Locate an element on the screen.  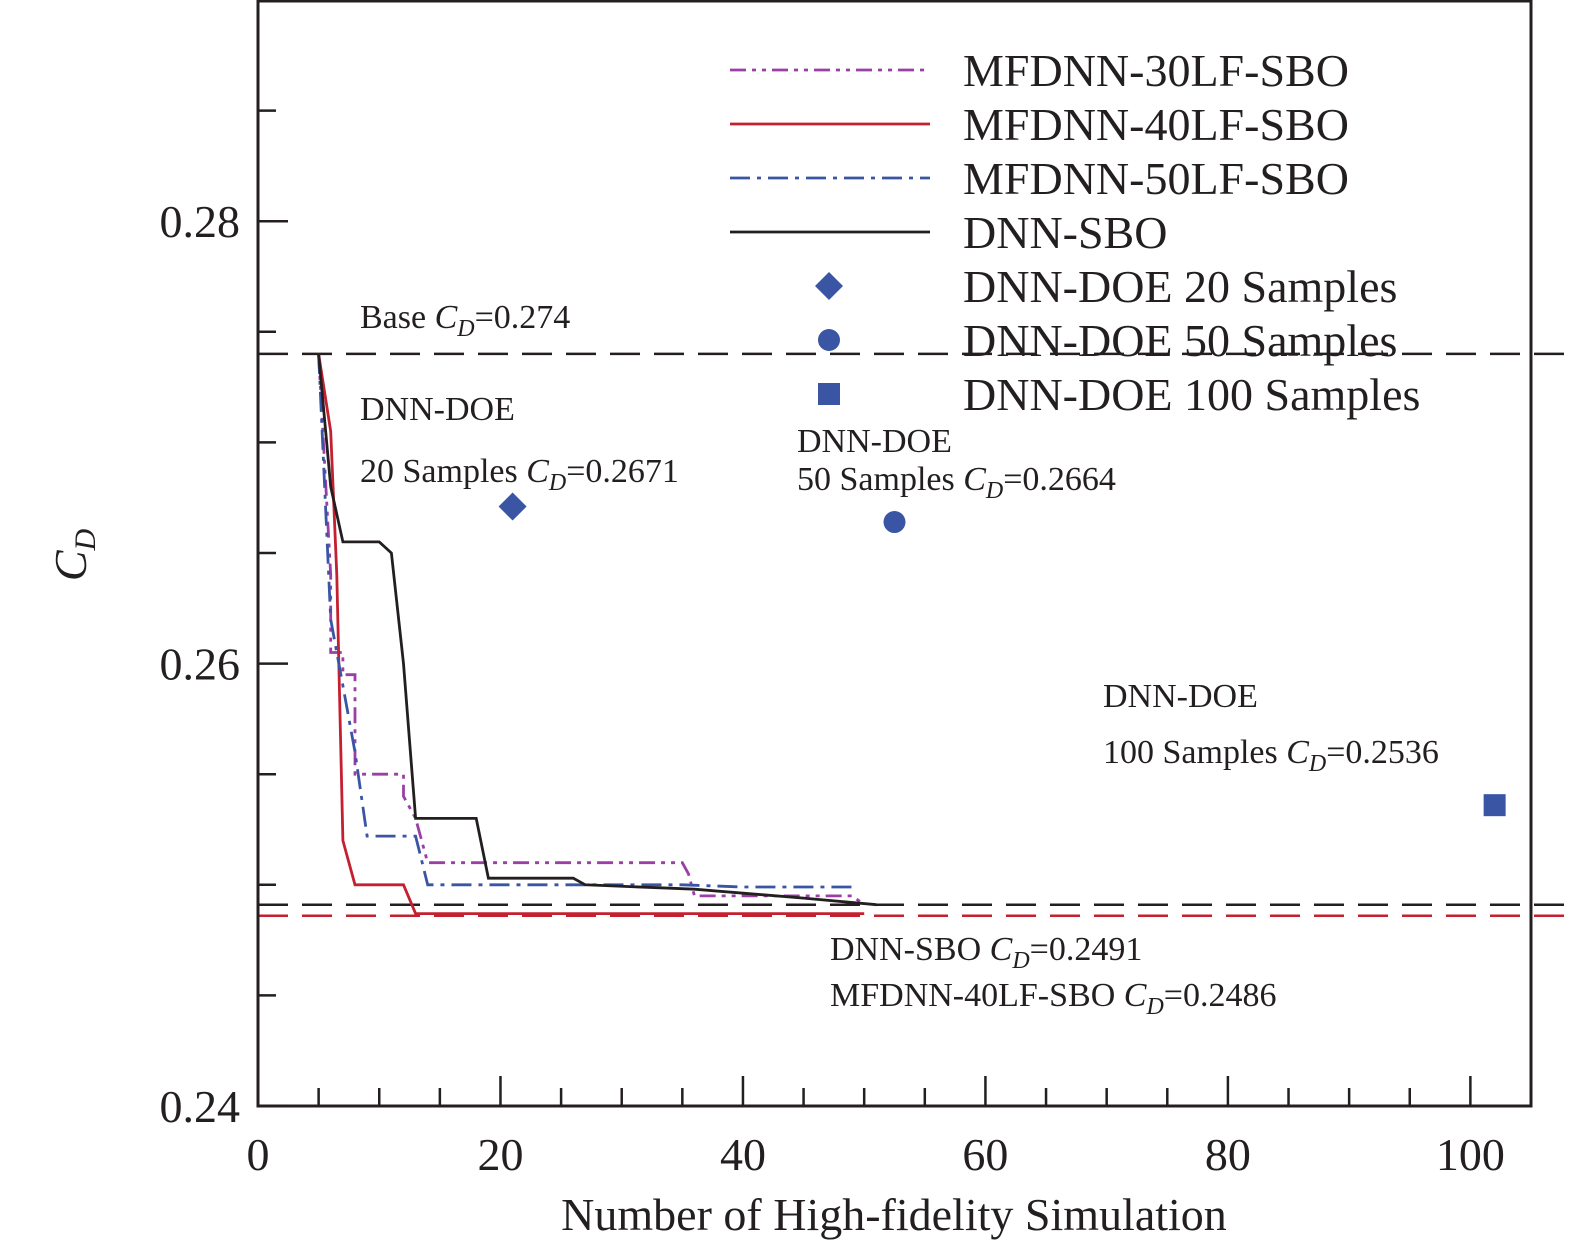
annotation-0-line-0: Base CD=0.274 is located at coordinates (465, 320).